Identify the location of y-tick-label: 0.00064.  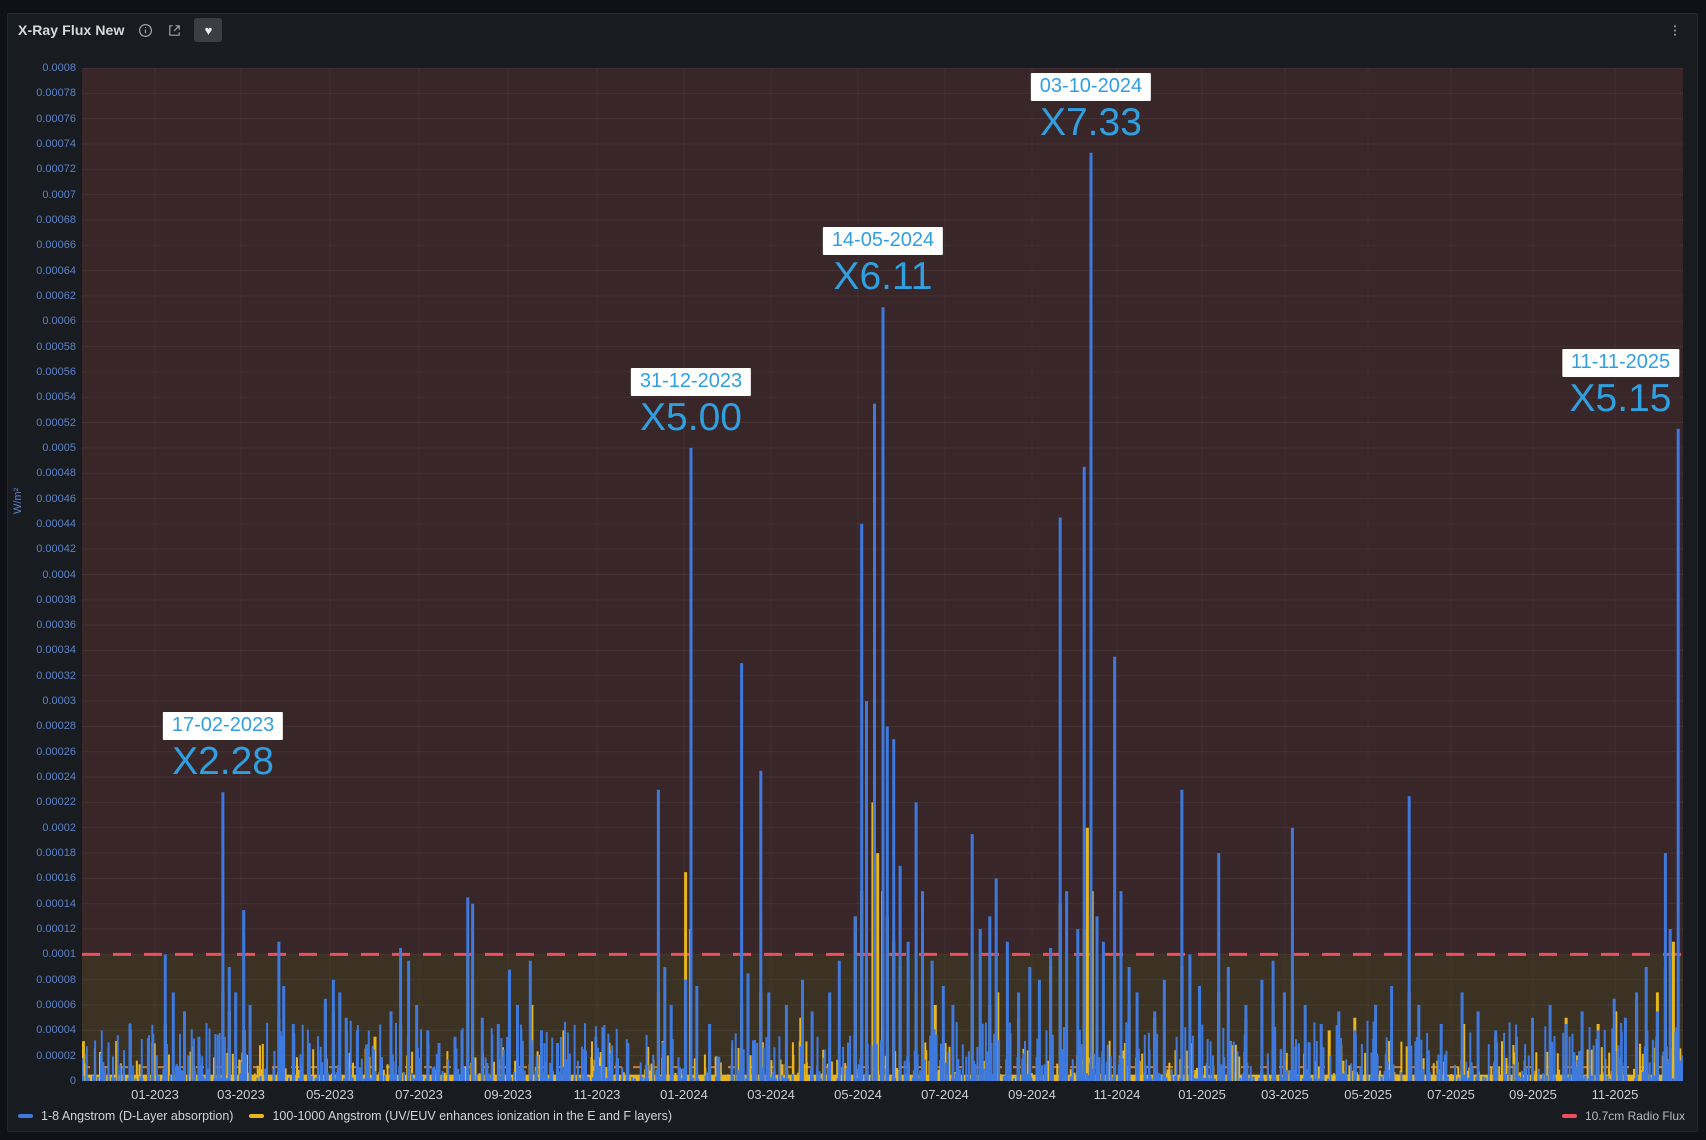
(56, 270).